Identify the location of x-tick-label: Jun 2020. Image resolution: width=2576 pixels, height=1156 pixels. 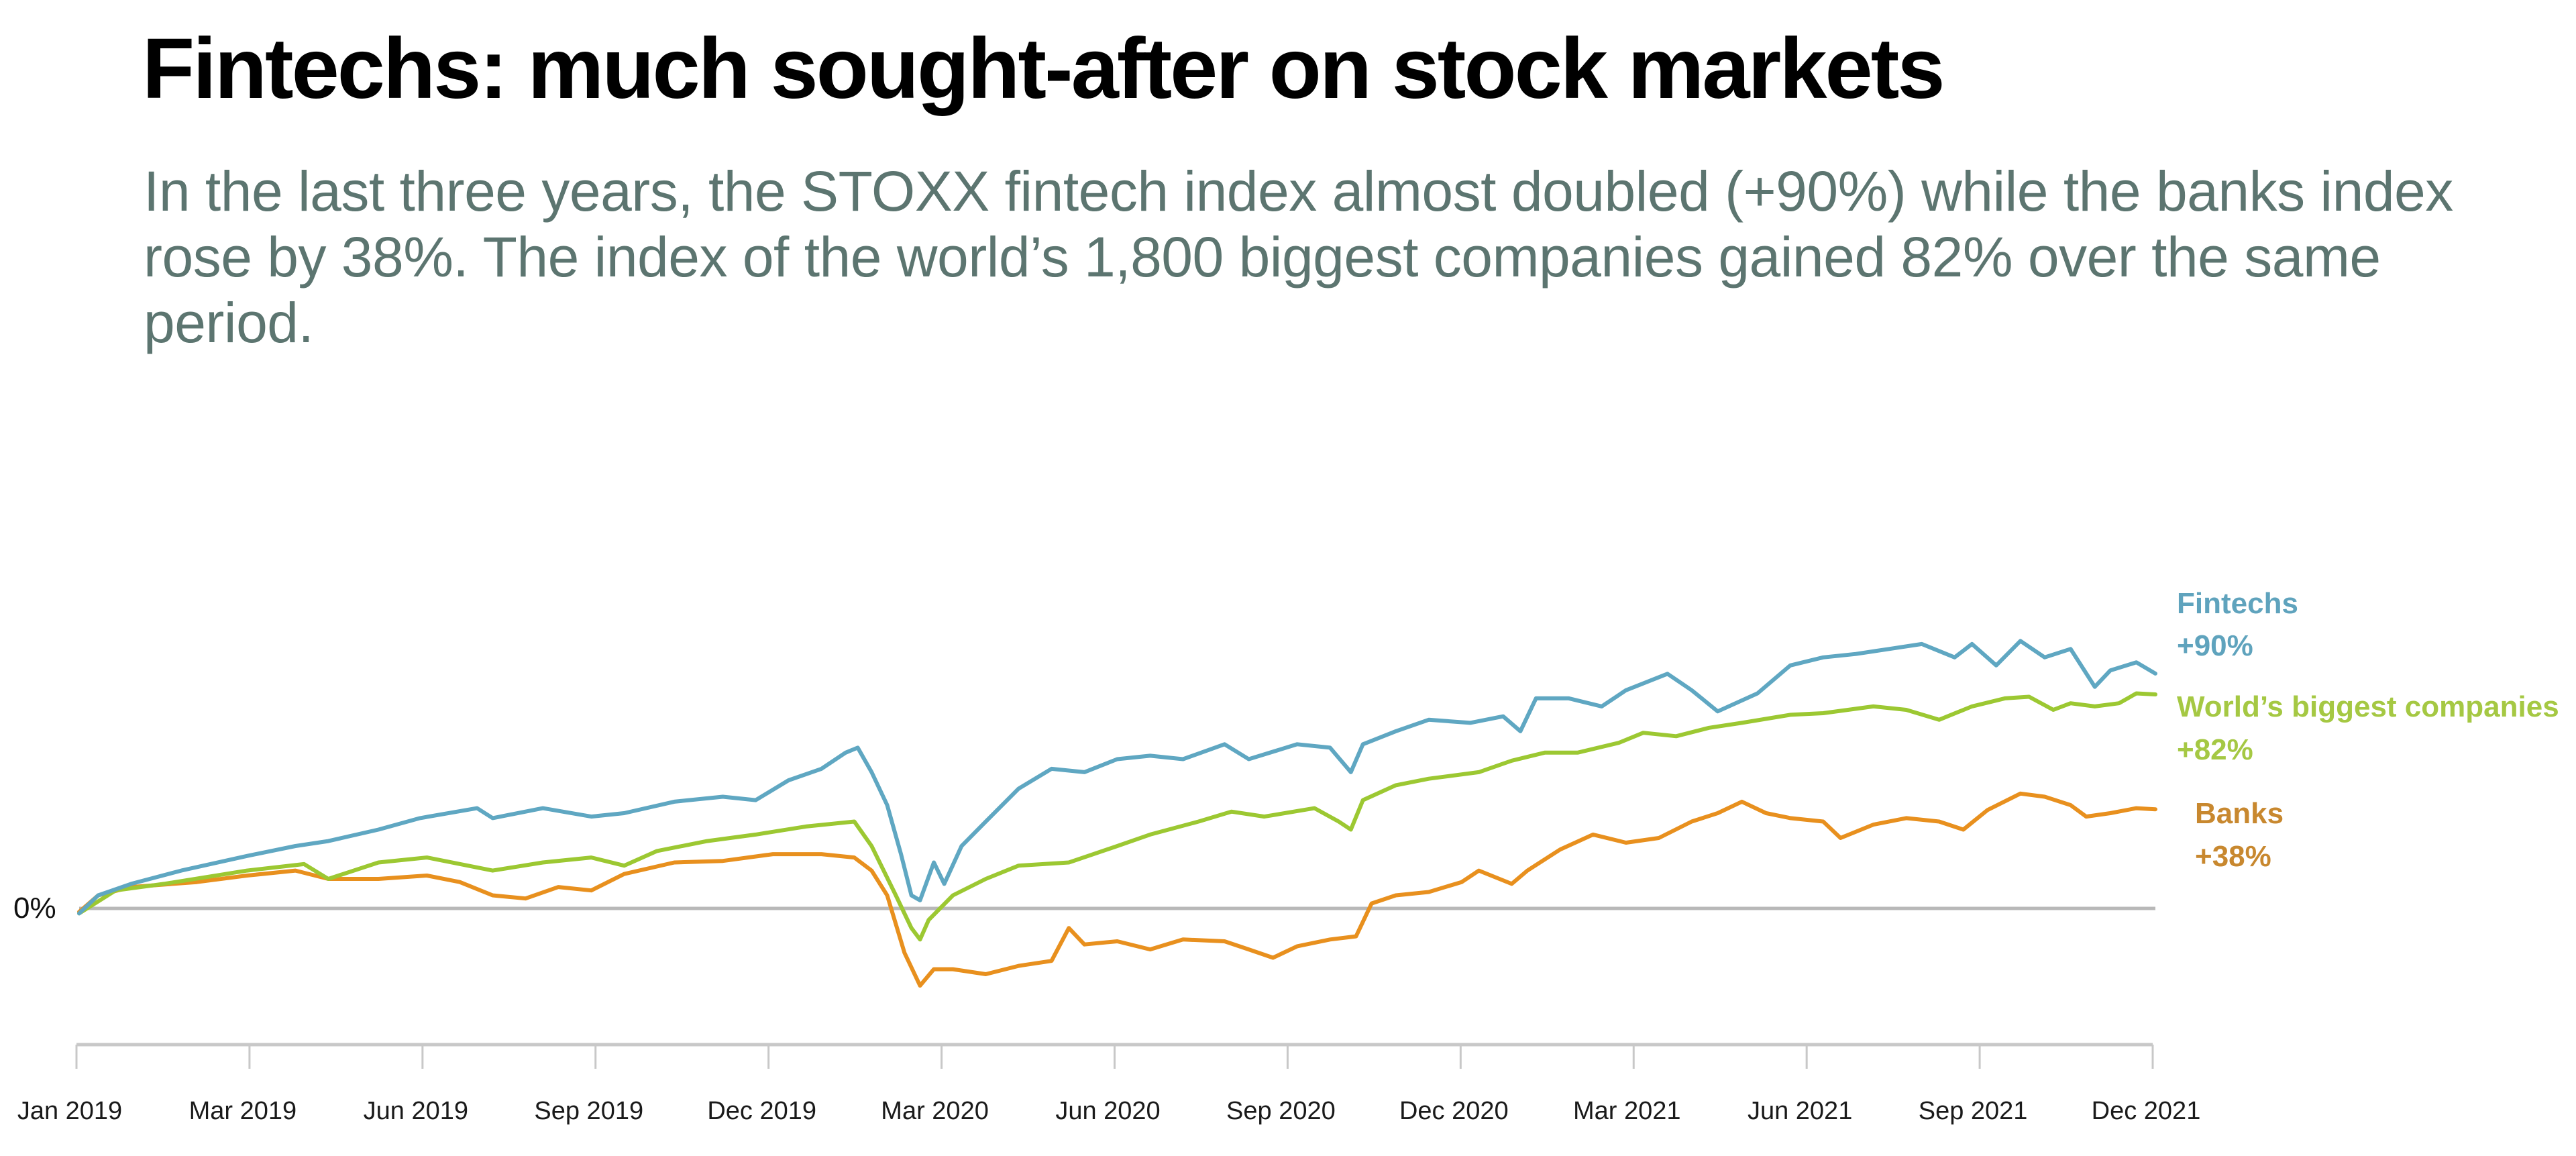
(1107, 1111).